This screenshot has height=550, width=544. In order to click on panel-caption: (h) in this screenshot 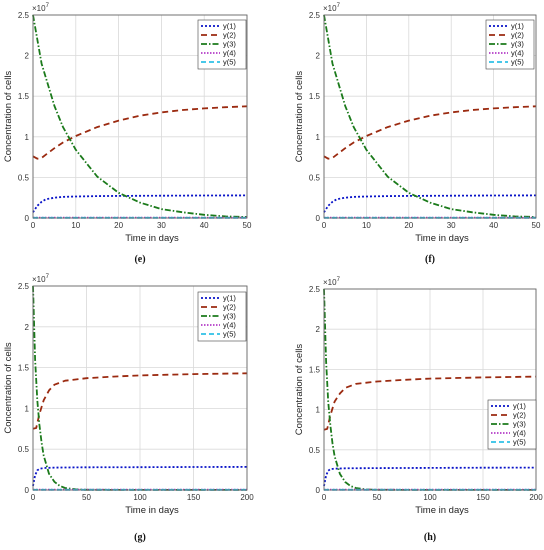, I will do `click(430, 537)`.